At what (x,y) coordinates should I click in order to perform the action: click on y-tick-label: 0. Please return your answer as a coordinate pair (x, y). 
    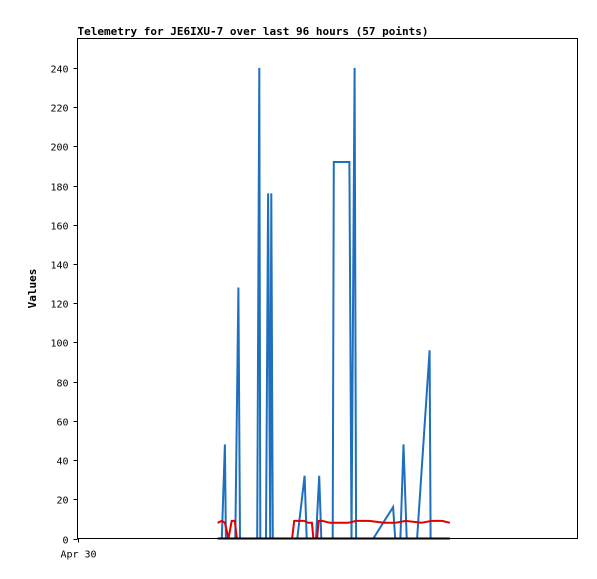
    Looking at the image, I should click on (65, 541).